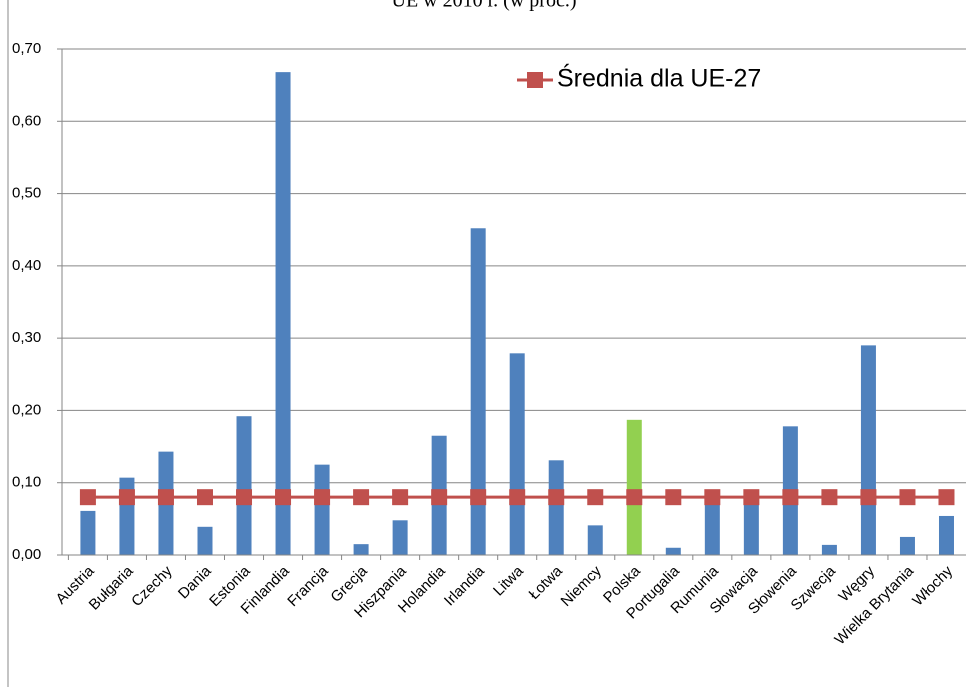  Describe the element at coordinates (508, 580) in the screenshot. I see `x-tick-label: Litwa` at that location.